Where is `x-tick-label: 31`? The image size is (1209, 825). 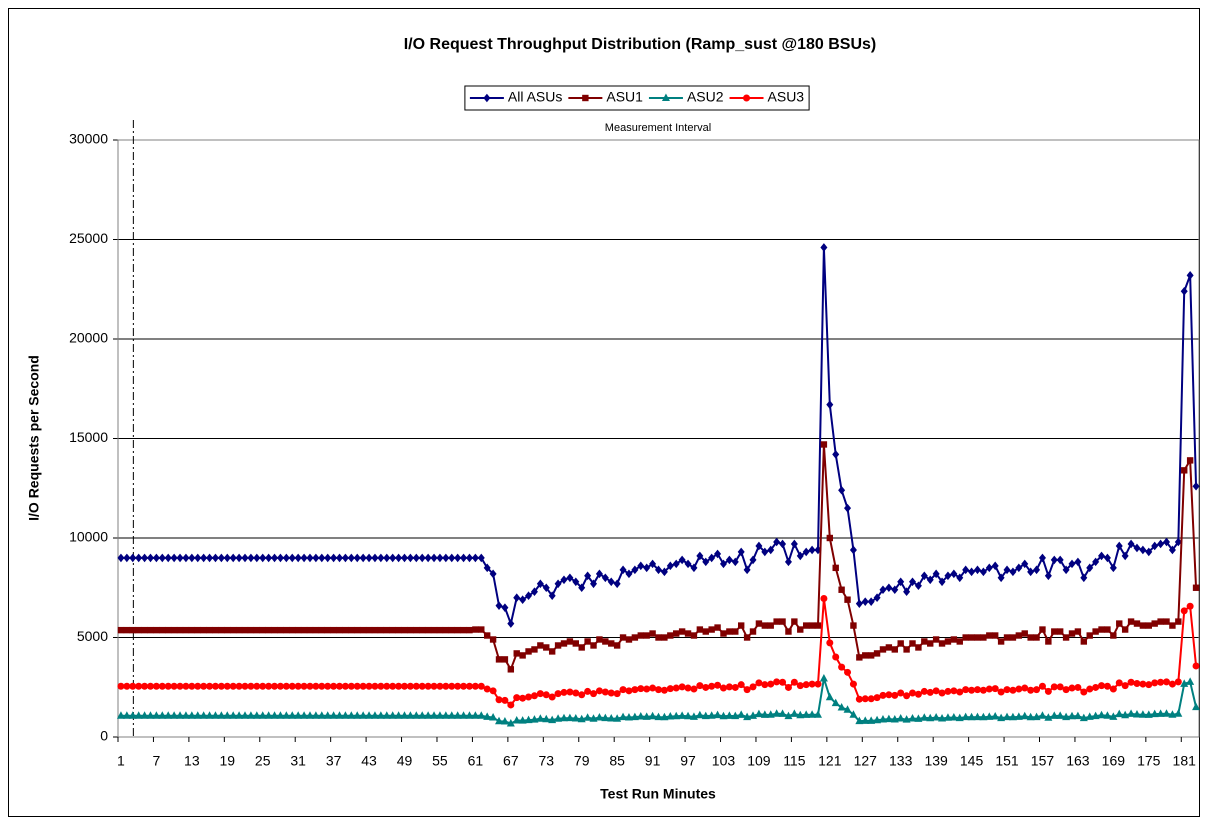
x-tick-label: 31 is located at coordinates (298, 761).